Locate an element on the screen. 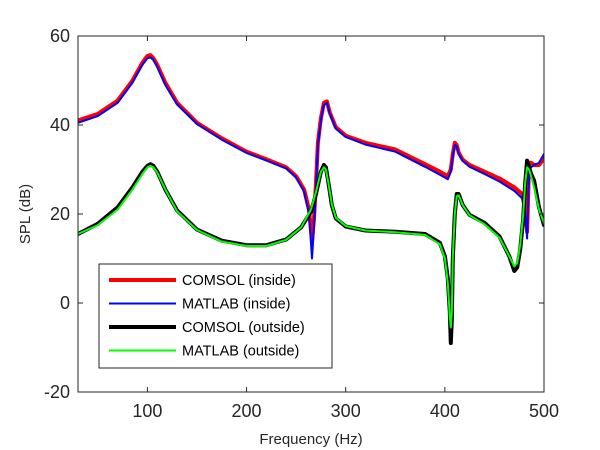 This screenshot has width=600, height=450. x-tick-label: 200 is located at coordinates (247, 411).